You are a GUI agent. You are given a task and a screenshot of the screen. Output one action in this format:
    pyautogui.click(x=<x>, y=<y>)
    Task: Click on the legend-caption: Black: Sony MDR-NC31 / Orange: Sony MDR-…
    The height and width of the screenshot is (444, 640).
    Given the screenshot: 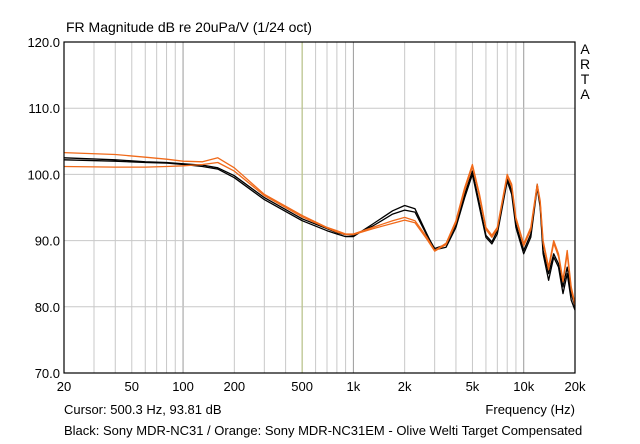 What is the action you would take?
    pyautogui.click(x=323, y=430)
    